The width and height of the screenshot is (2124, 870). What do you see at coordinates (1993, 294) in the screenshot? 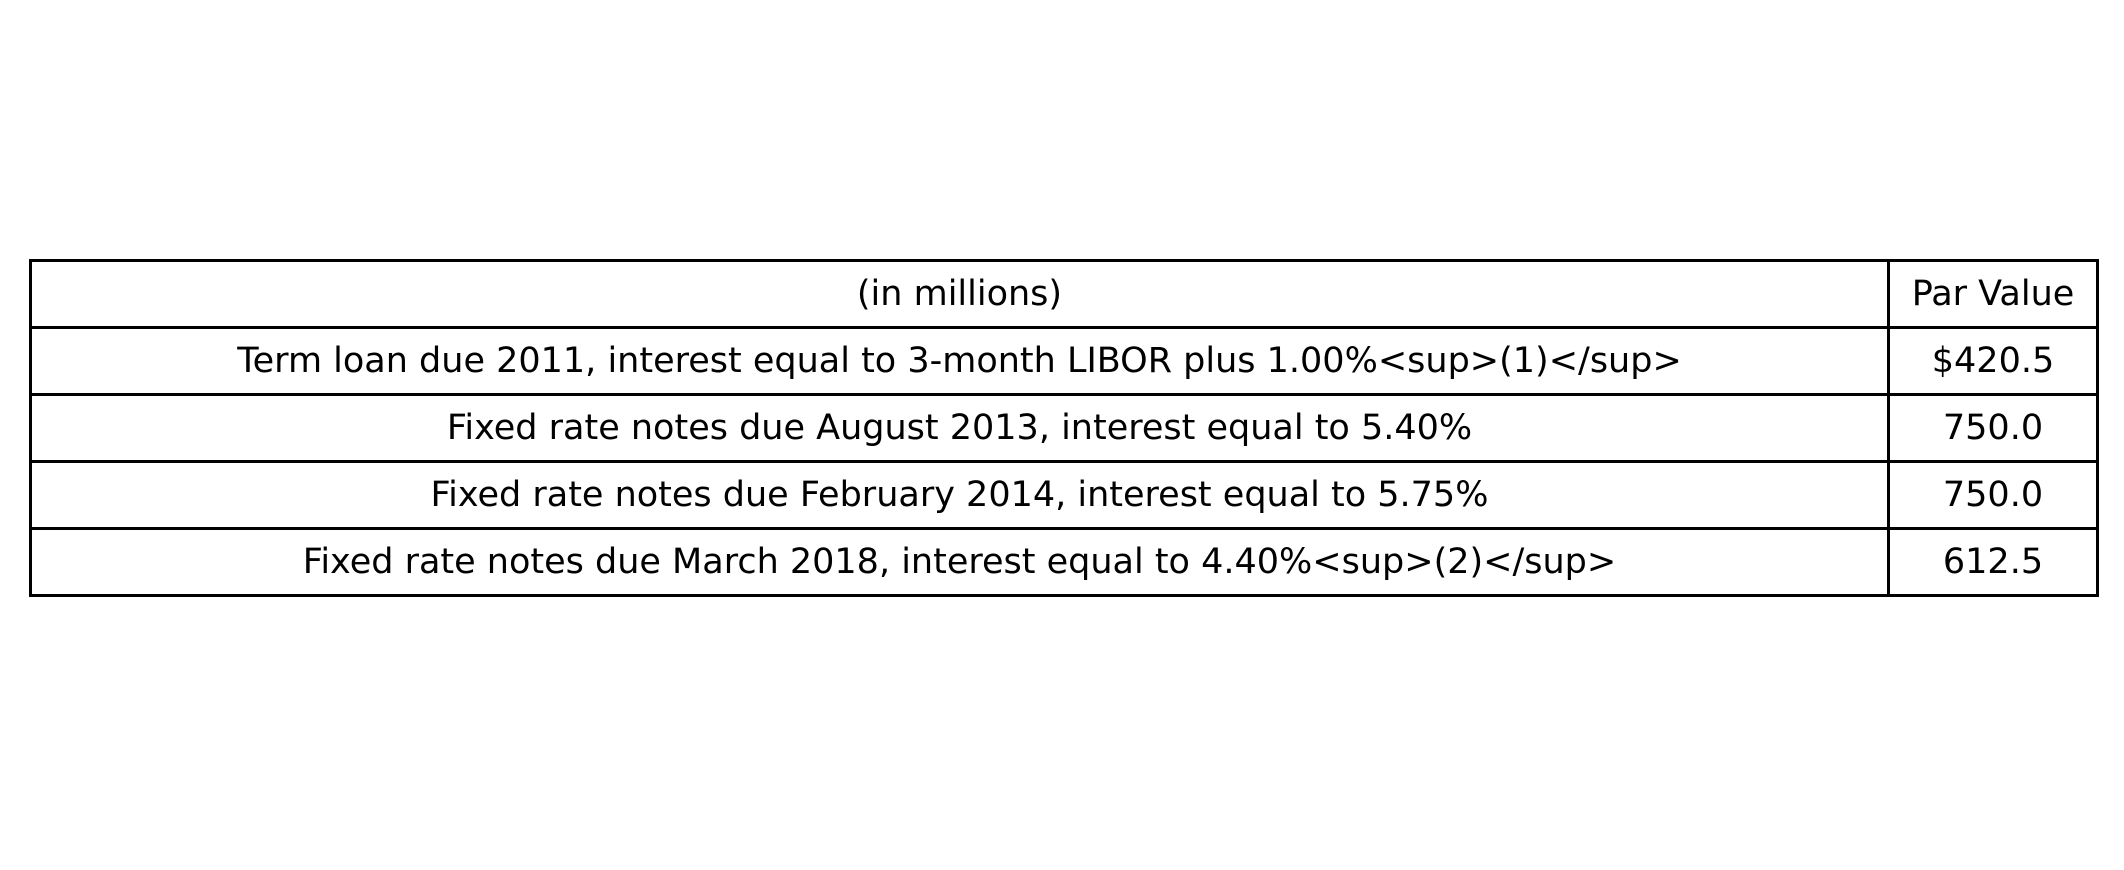
I see `header-value-cell: Par Value` at bounding box center [1993, 294].